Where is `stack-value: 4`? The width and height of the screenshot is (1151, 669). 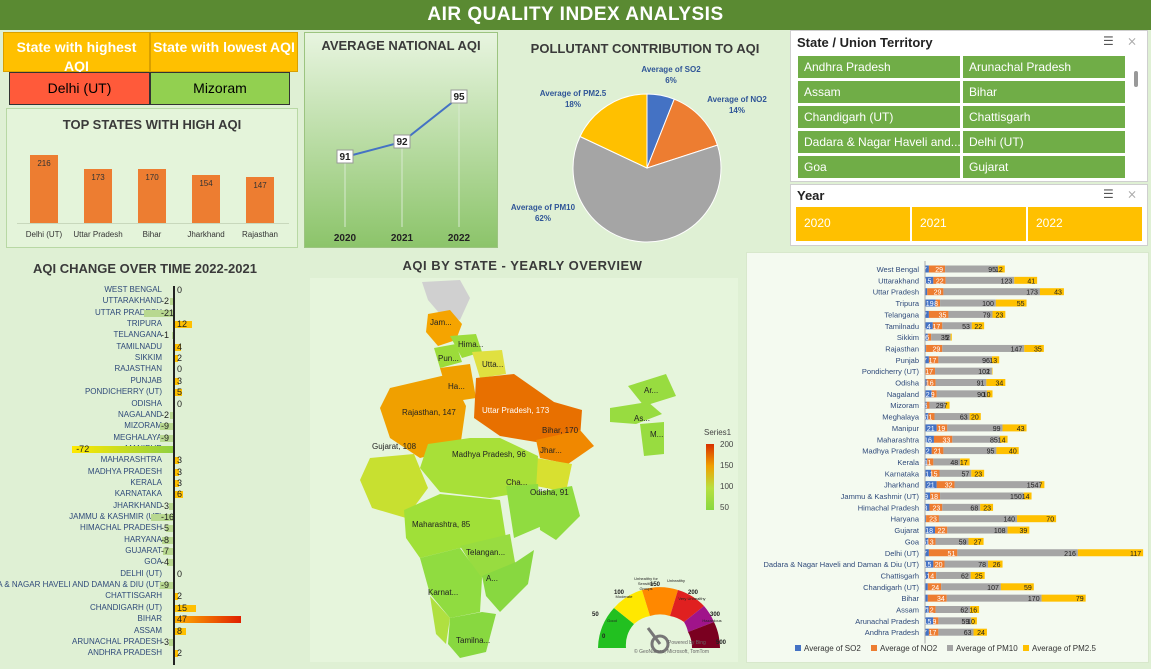 stack-value: 4 is located at coordinates (923, 293).